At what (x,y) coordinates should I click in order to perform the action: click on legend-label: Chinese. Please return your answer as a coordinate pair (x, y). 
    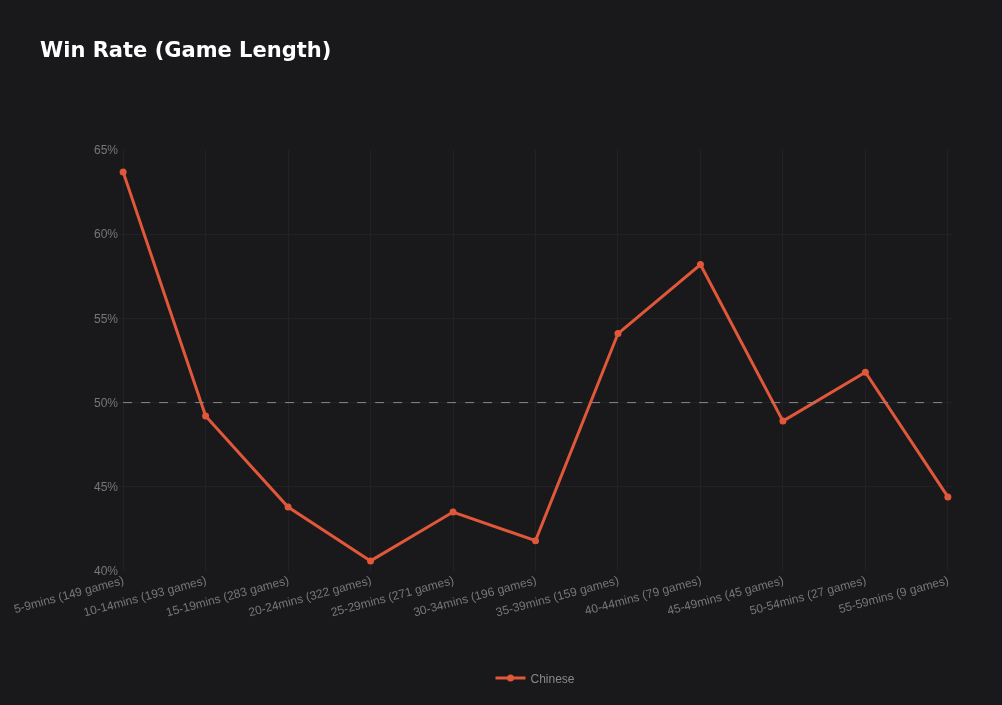
    Looking at the image, I should click on (552, 678).